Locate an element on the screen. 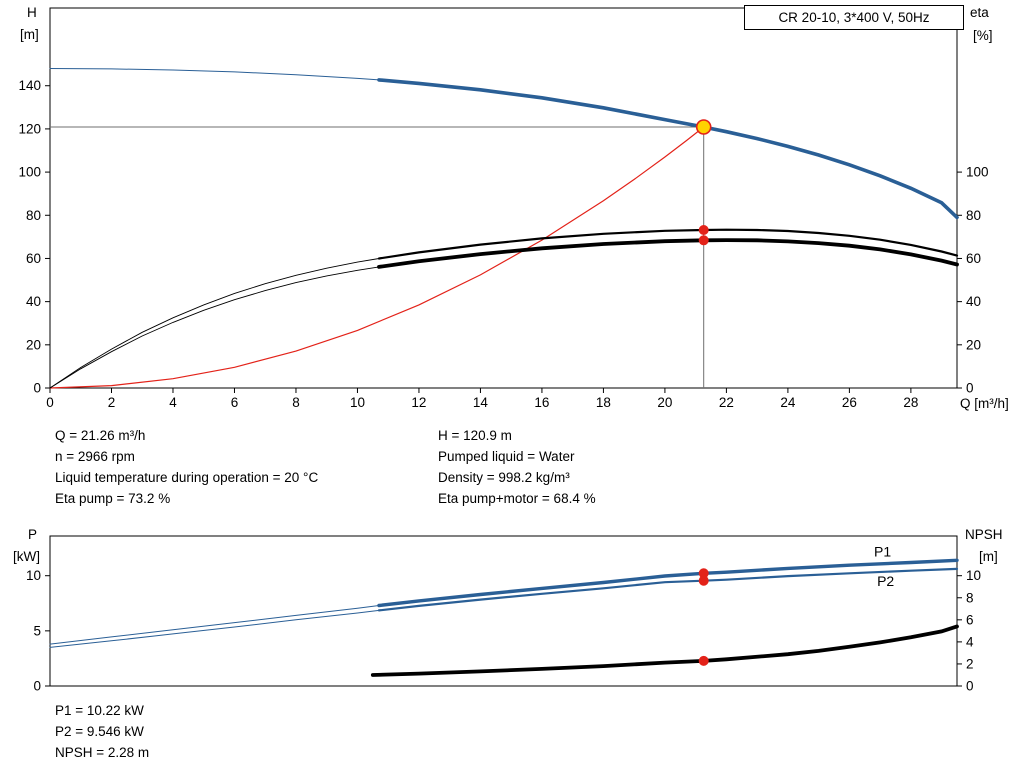  series-H is located at coordinates (668, 149).